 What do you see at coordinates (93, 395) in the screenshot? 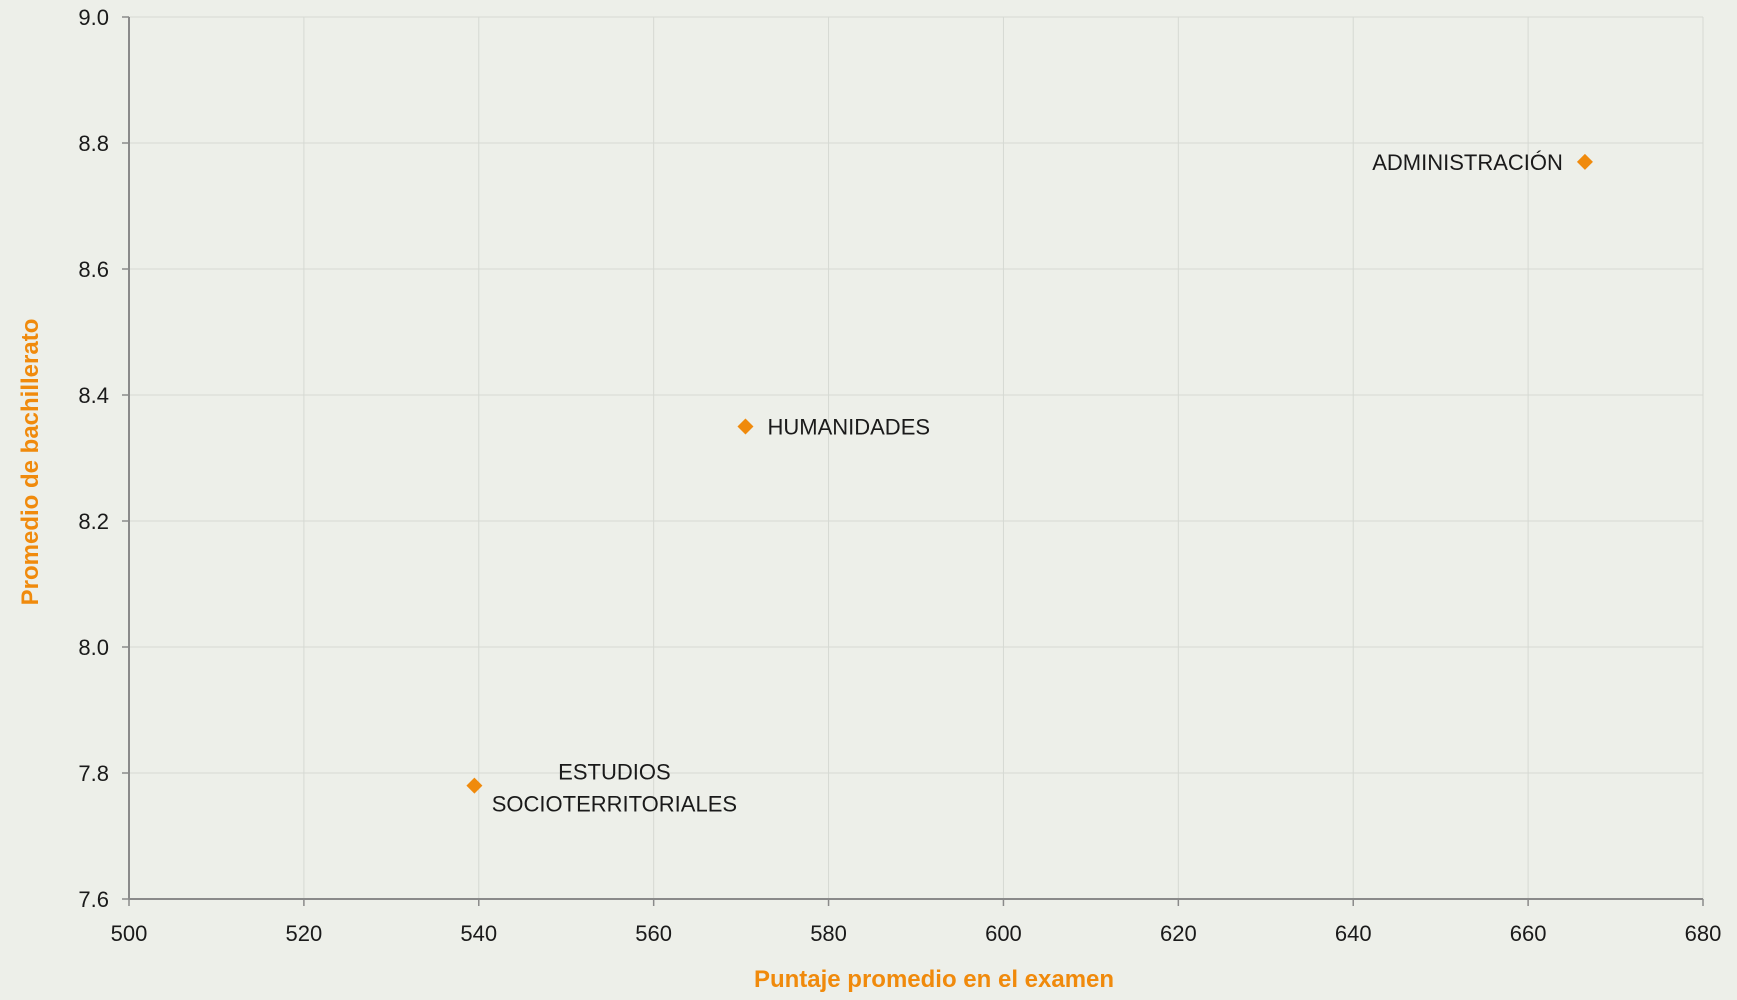
I see `y-tick-label: 8.4` at bounding box center [93, 395].